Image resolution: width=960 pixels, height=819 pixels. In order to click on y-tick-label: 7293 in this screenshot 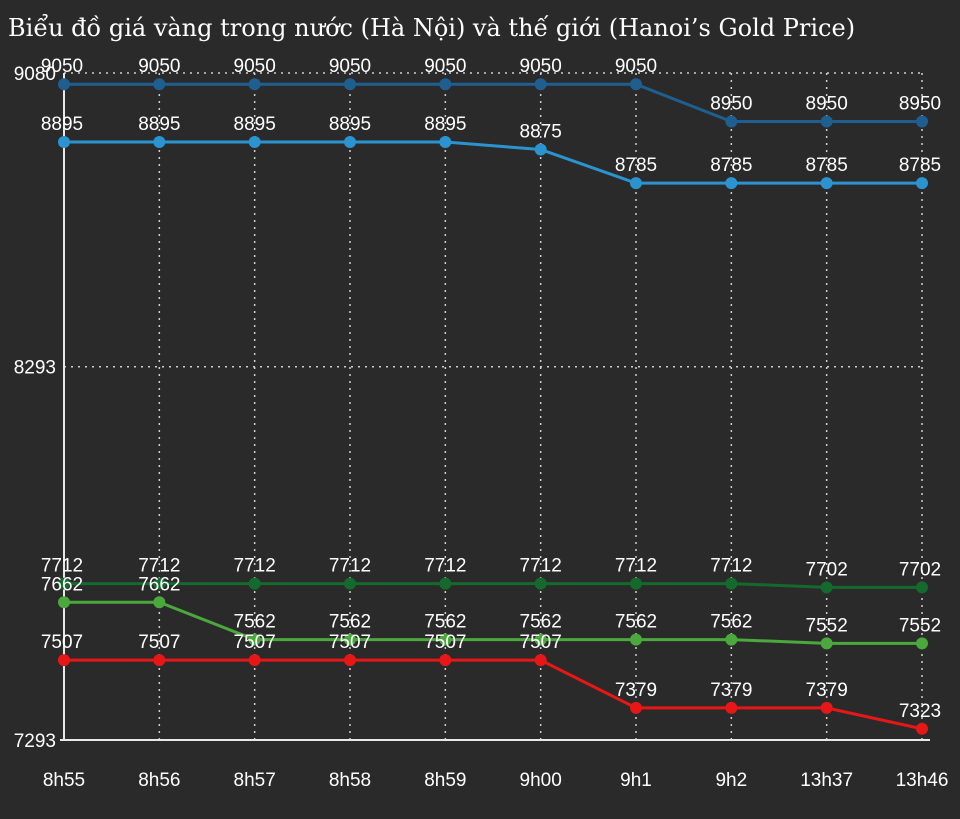, I will do `click(35, 741)`.